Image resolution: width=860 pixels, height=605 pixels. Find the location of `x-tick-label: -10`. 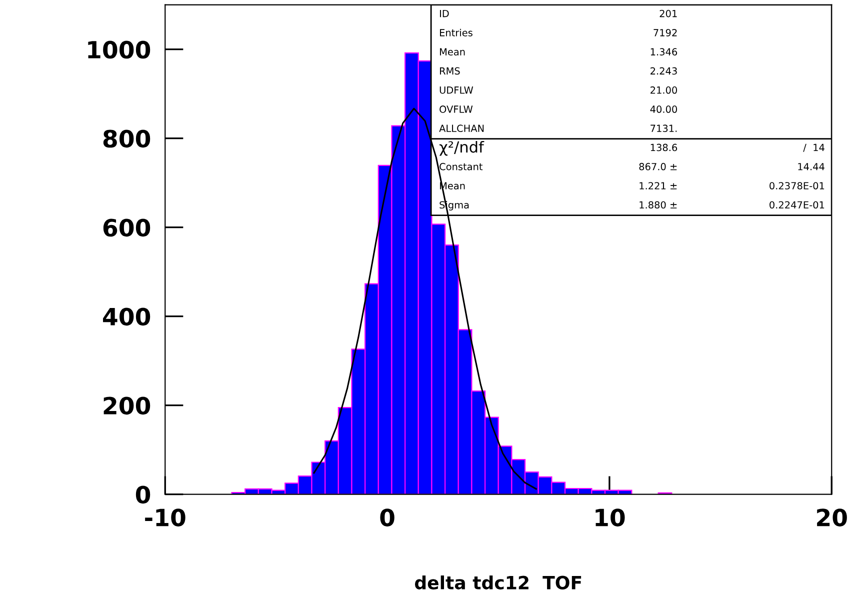

x-tick-label: -10 is located at coordinates (165, 517).